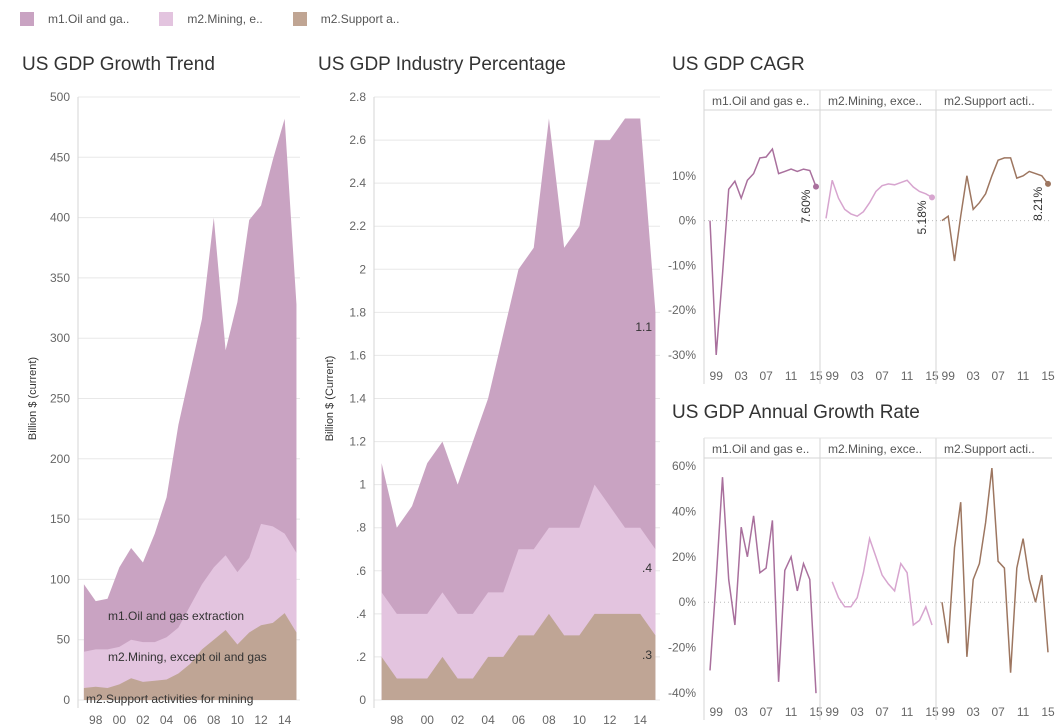 This screenshot has width=1059, height=728. I want to click on series-label: m2.Support activities for mining, so click(169, 699).